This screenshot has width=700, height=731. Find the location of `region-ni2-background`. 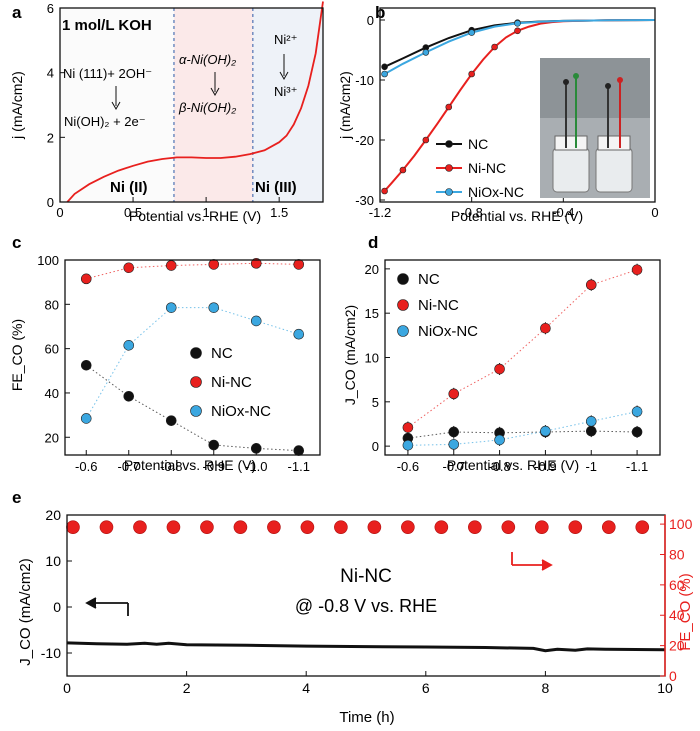

region-ni2-background is located at coordinates (117, 105).